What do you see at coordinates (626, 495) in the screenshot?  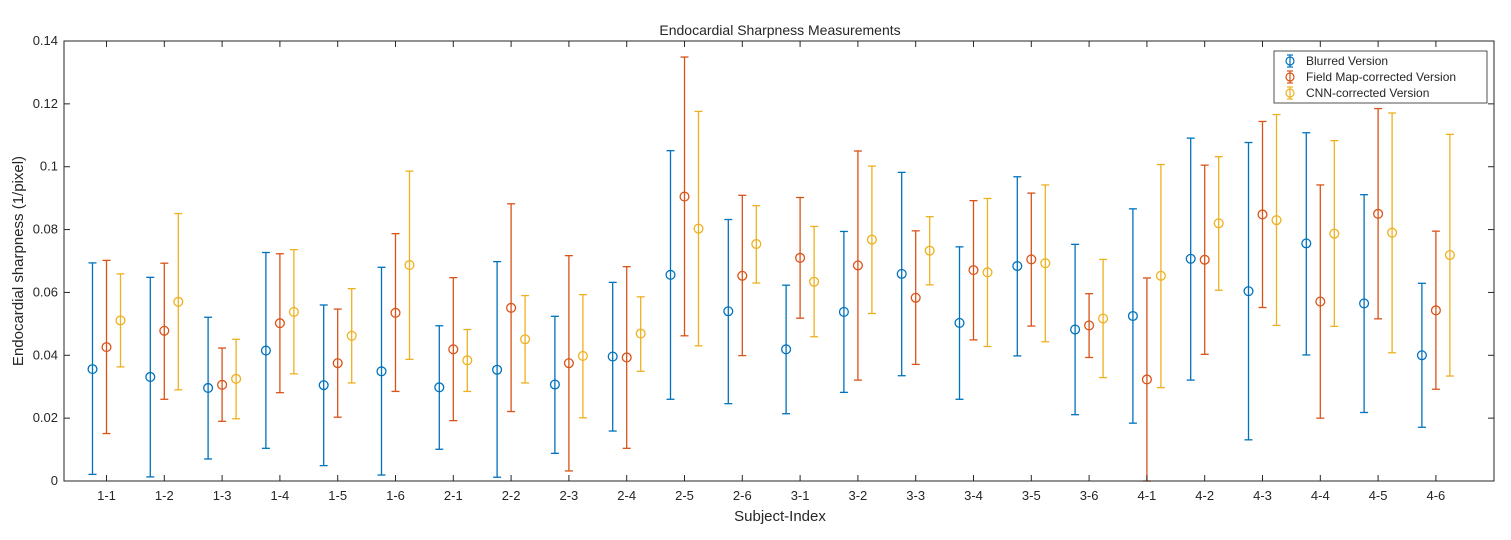 I see `x-tick-label: 2-4` at bounding box center [626, 495].